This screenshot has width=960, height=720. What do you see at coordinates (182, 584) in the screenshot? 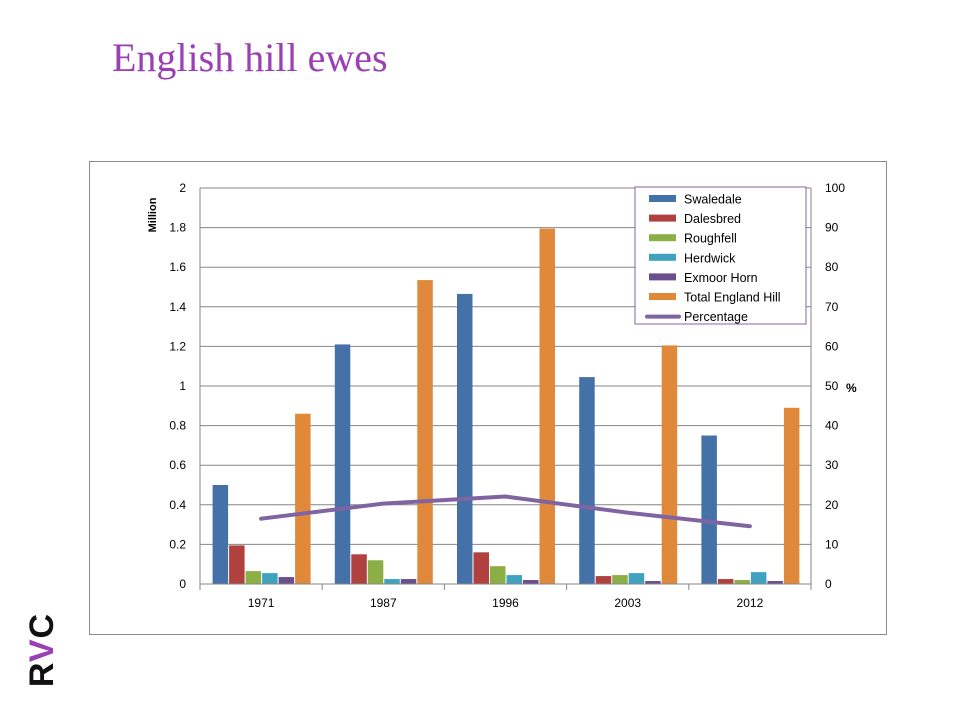
I see `y-tick-label: 0` at bounding box center [182, 584].